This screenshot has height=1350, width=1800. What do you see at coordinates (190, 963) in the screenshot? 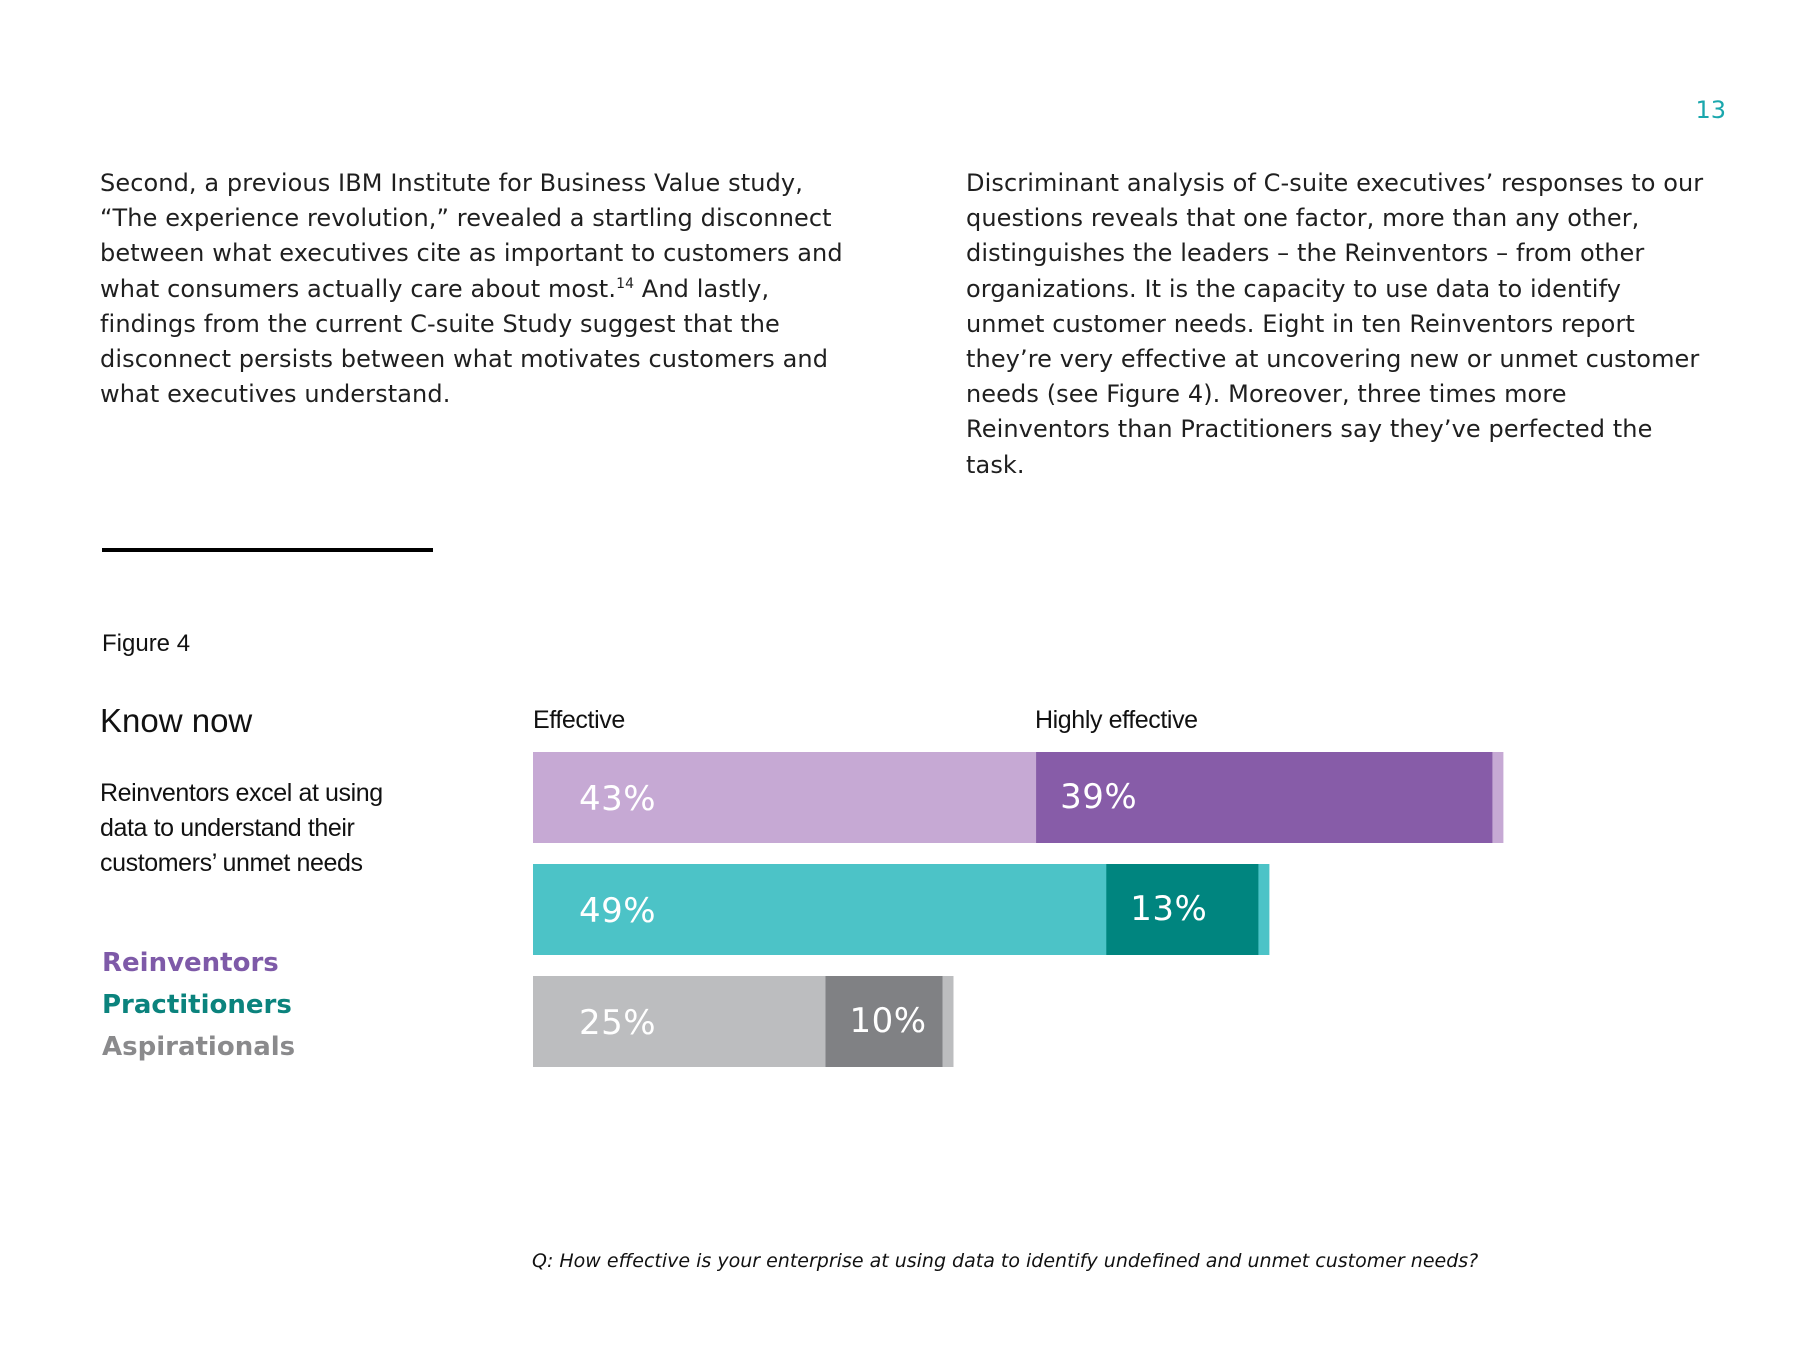
I see `legend-item-reinventors: Reinventors` at bounding box center [190, 963].